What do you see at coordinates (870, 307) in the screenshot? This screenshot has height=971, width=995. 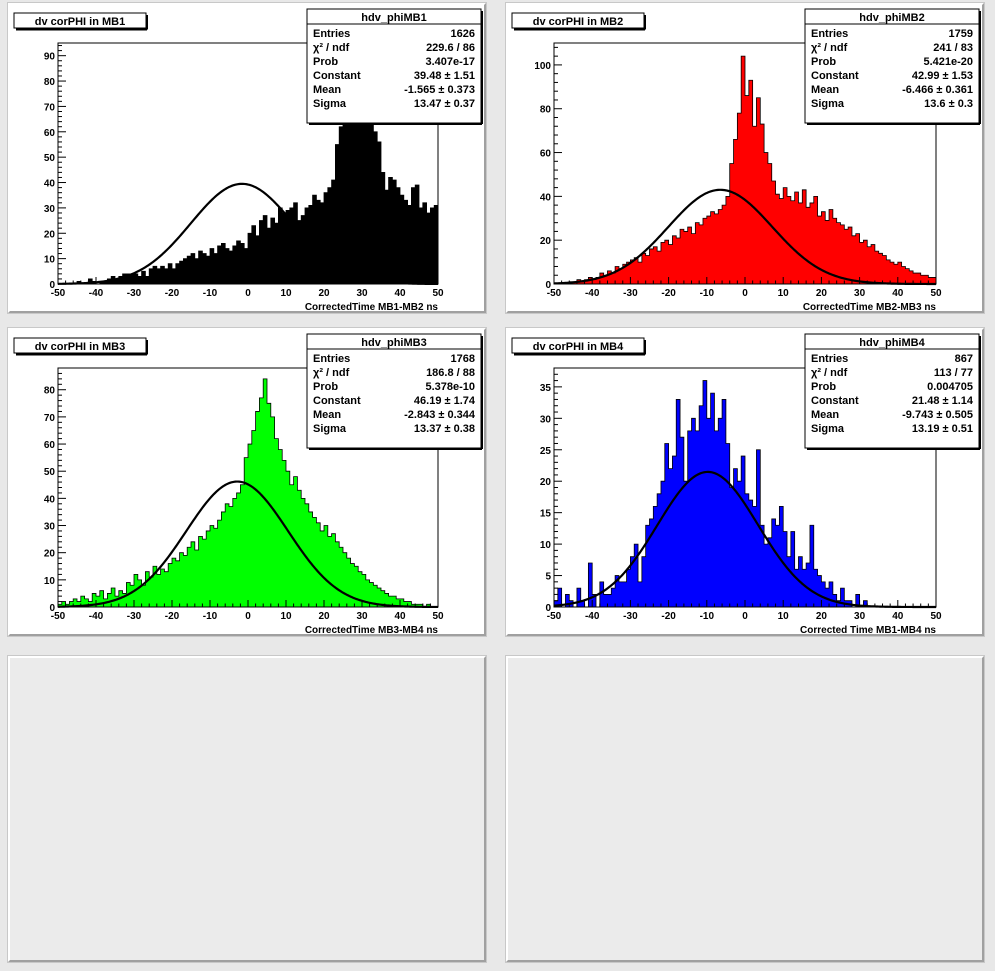 I see `x-axis-label: CorrectedTime MB2-MB3 ns` at bounding box center [870, 307].